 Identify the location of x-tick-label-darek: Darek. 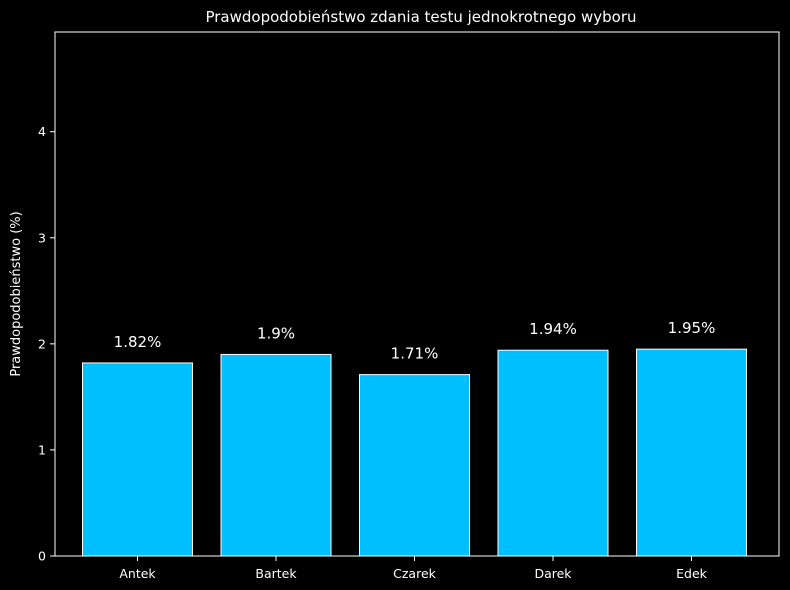
(553, 573).